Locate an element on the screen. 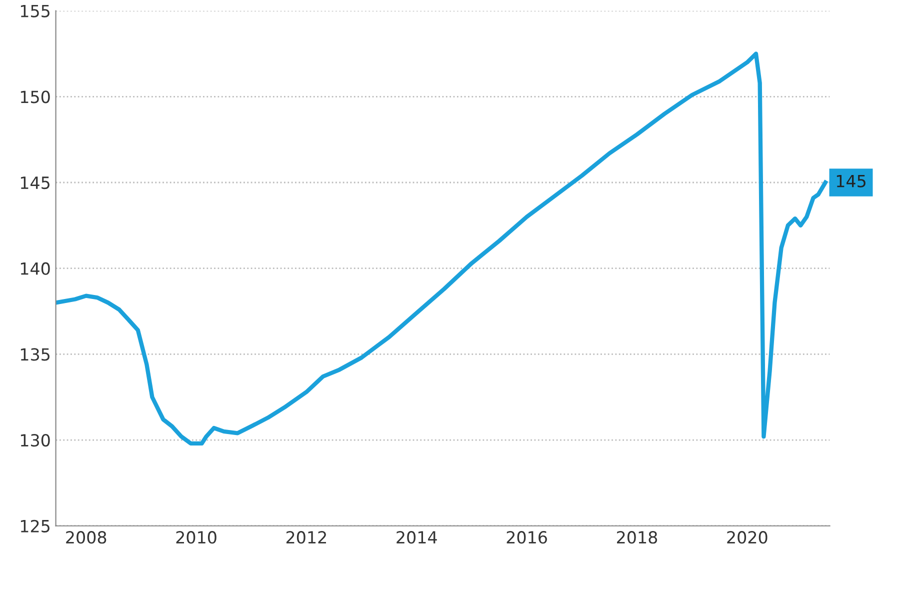 Image resolution: width=900 pixels, height=601 pixels. y-tick-label: 125 is located at coordinates (35, 526).